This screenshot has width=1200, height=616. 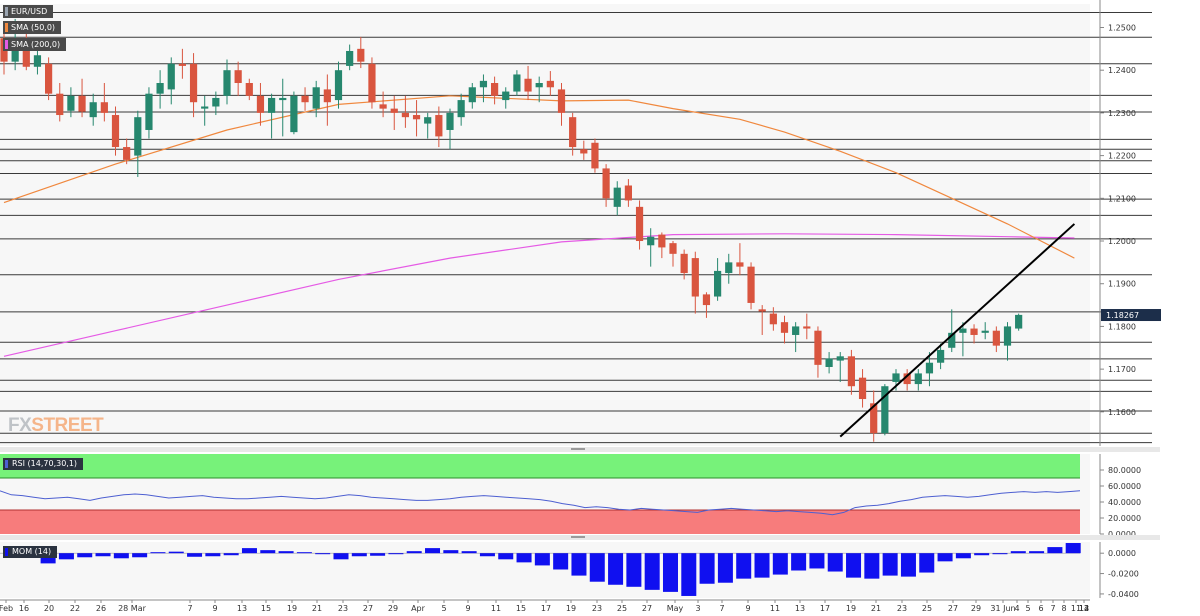 What do you see at coordinates (622, 608) in the screenshot?
I see `x-tick-label: 25` at bounding box center [622, 608].